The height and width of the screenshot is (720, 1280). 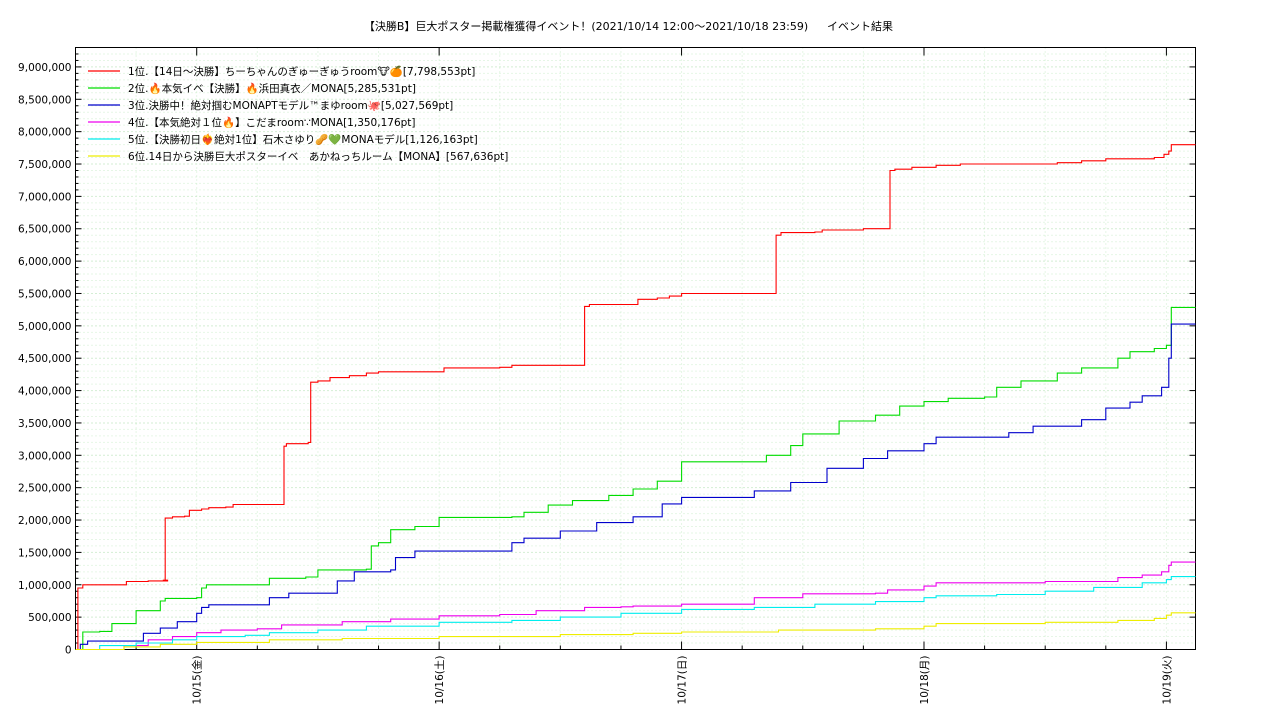 What do you see at coordinates (44, 262) in the screenshot?
I see `y-tick-label: 6,000,000` at bounding box center [44, 262].